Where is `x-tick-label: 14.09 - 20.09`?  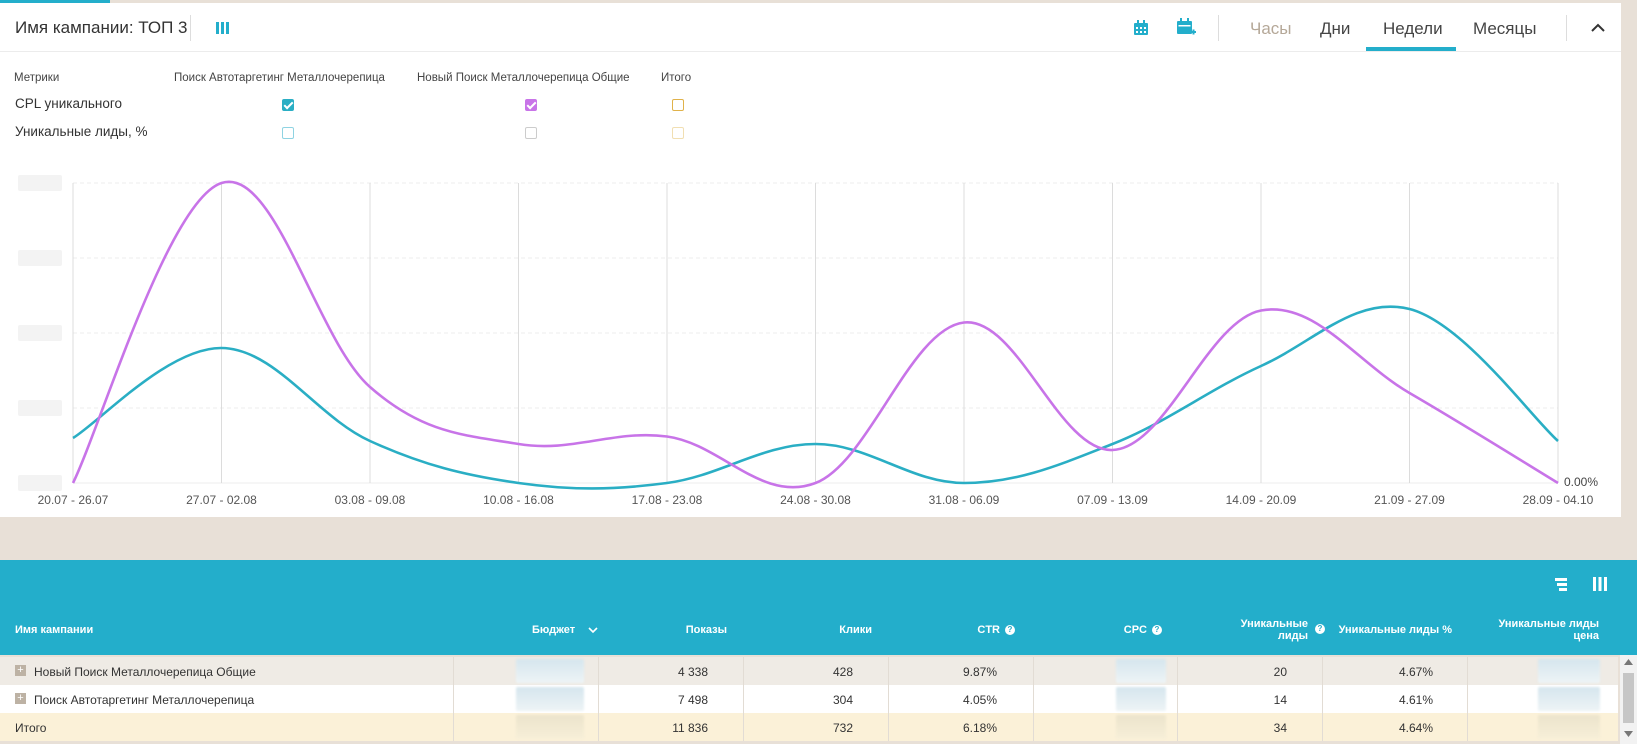 x-tick-label: 14.09 - 20.09 is located at coordinates (1261, 500).